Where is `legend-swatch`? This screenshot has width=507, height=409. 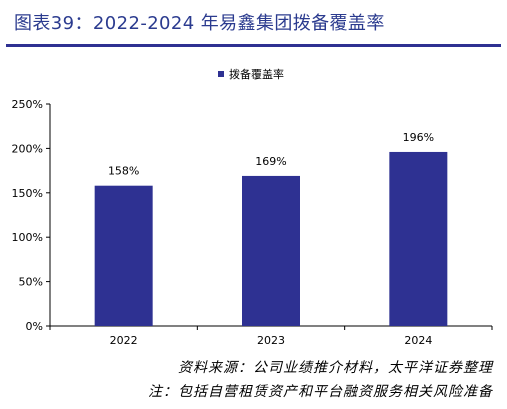 legend-swatch is located at coordinates (221, 74).